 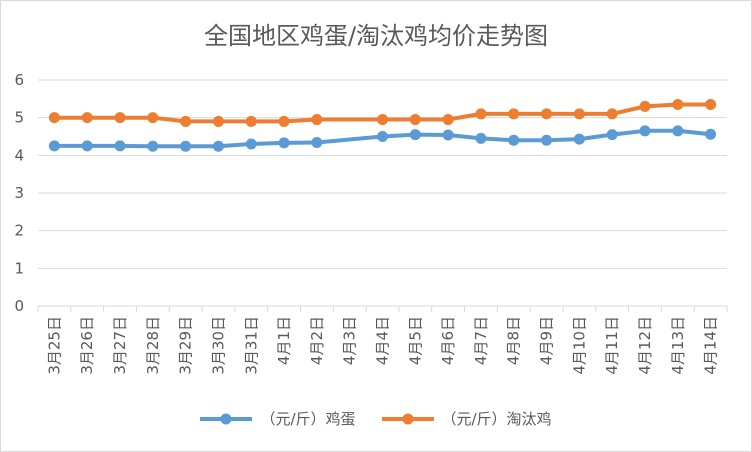 I want to click on legend-label-culled-chicken: （元/斤）淘汰鸡, so click(x=496, y=419).